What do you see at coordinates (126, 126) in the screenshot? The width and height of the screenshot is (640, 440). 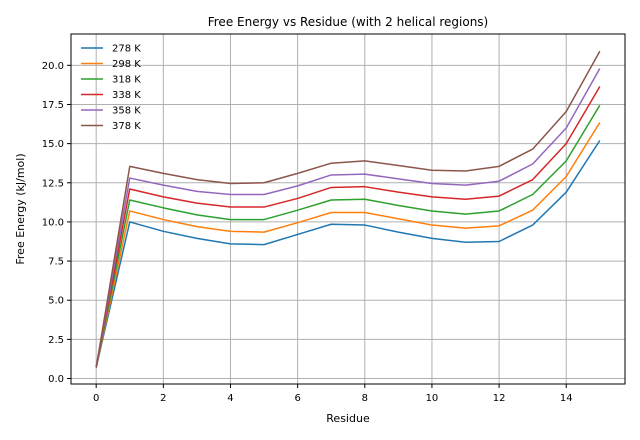 I see `legend-label: 378 K` at bounding box center [126, 126].